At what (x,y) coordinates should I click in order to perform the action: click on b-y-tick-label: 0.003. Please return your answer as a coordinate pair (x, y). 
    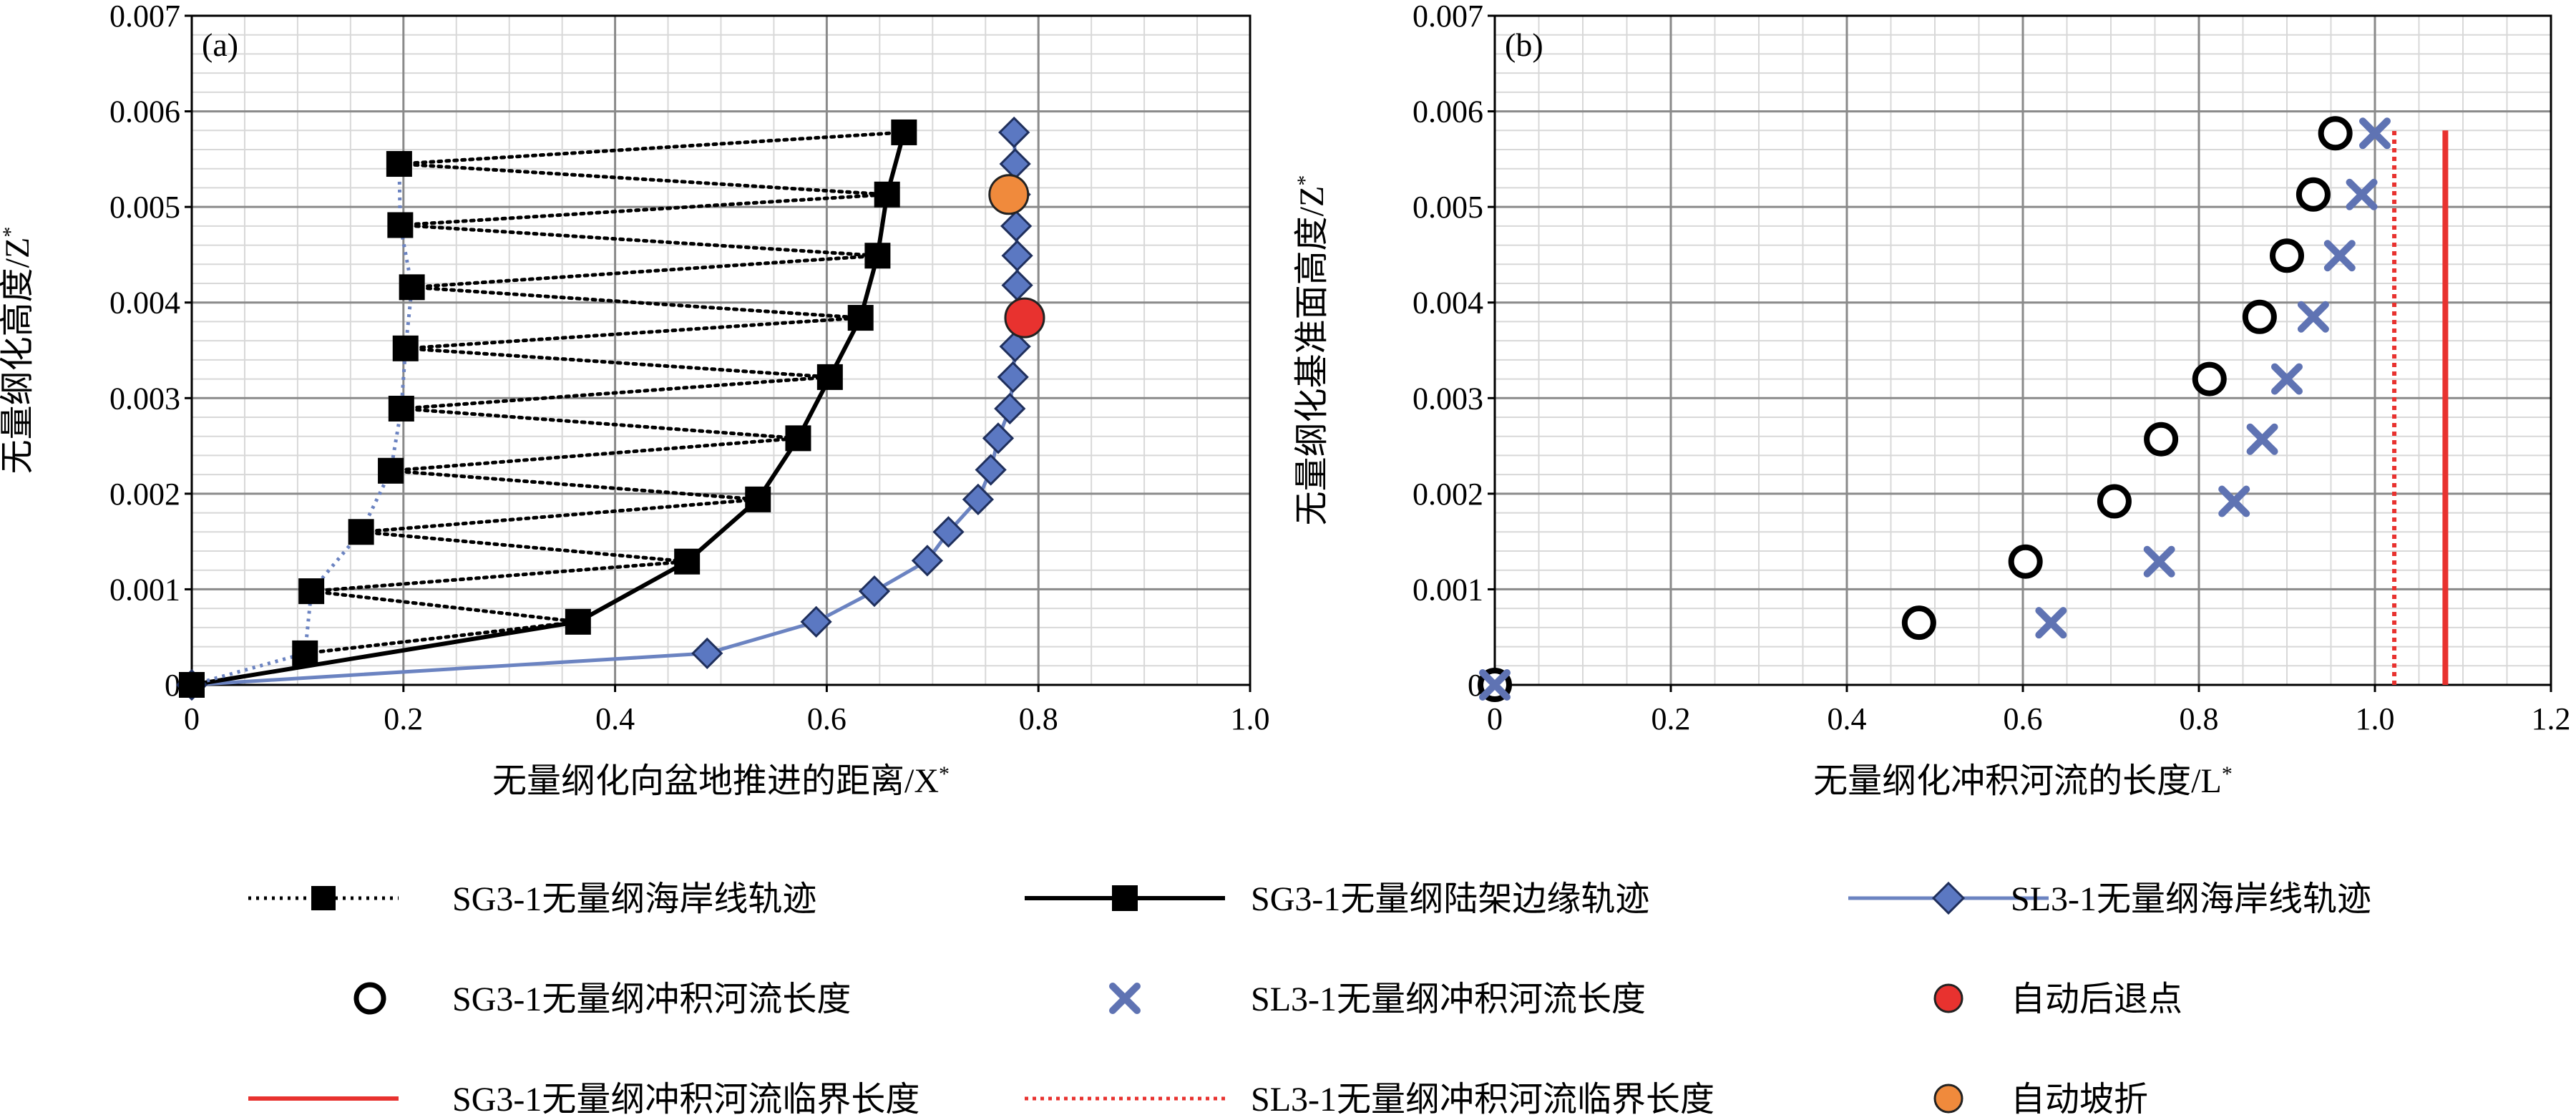
    Looking at the image, I should click on (1448, 398).